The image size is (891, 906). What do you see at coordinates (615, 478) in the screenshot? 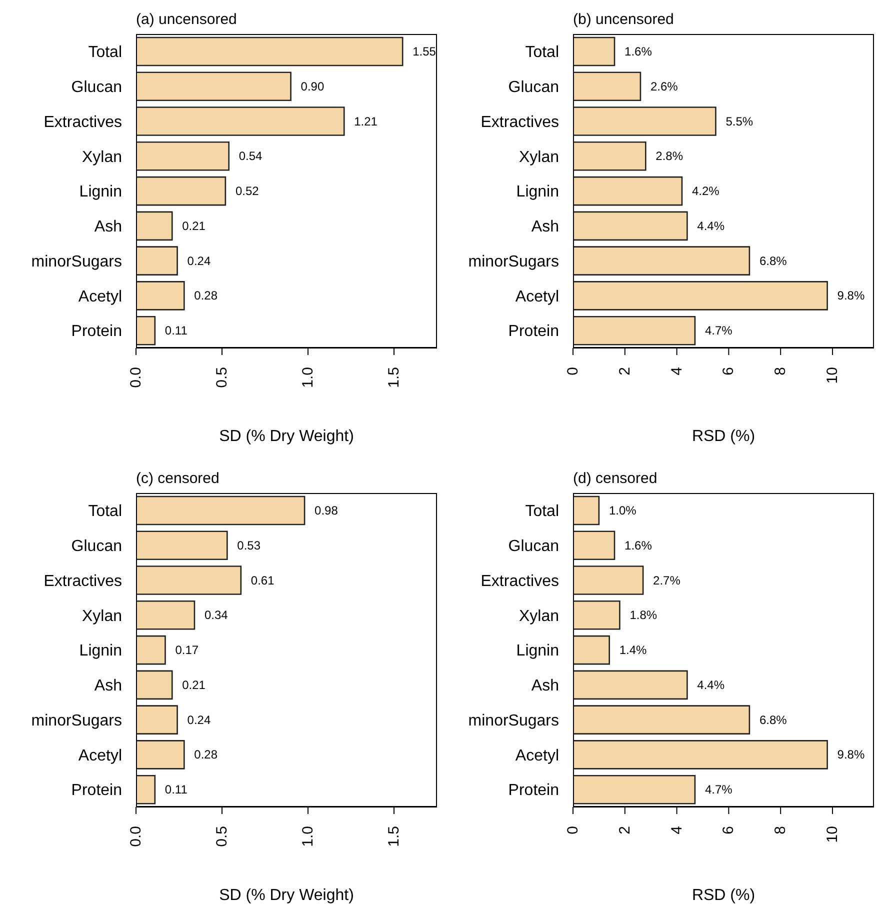
I see `chart-title: (d) censored` at bounding box center [615, 478].